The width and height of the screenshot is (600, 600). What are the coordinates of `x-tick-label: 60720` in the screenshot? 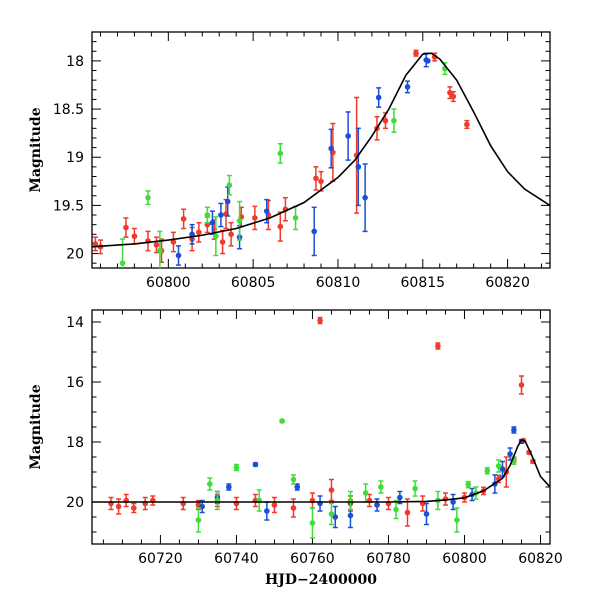 It's located at (160, 559).